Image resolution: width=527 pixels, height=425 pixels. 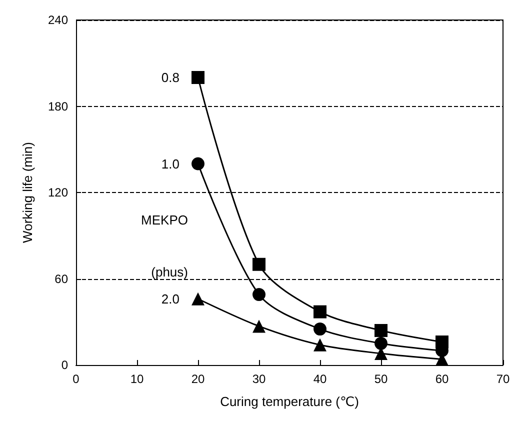 I want to click on x-tick-label: 20, so click(x=198, y=379).